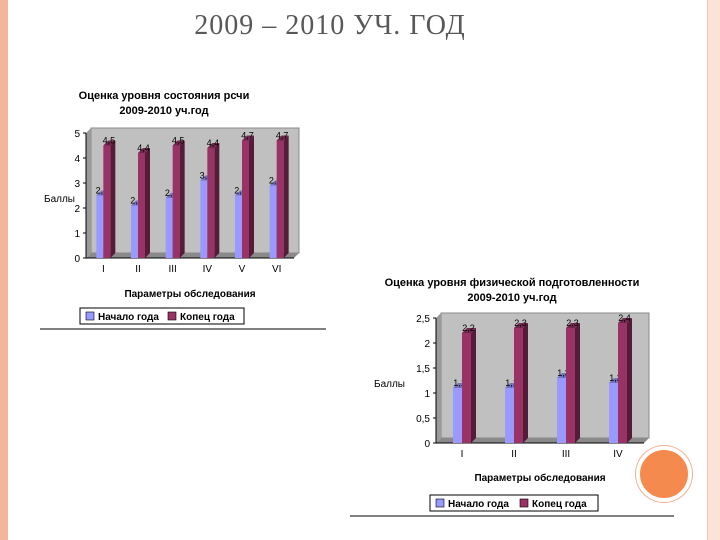 This screenshot has height=540, width=720. What do you see at coordinates (77, 234) in the screenshot?
I see `y-tick-label: 1` at bounding box center [77, 234].